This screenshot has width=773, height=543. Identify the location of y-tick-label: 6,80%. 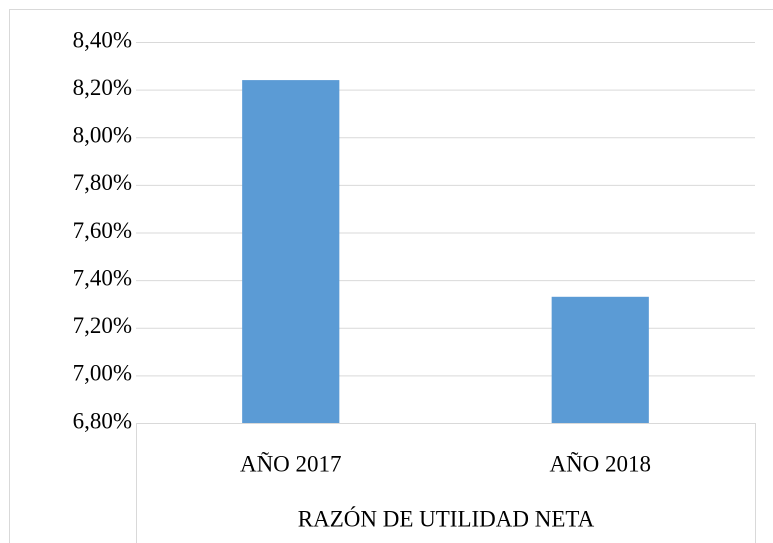
(102, 420).